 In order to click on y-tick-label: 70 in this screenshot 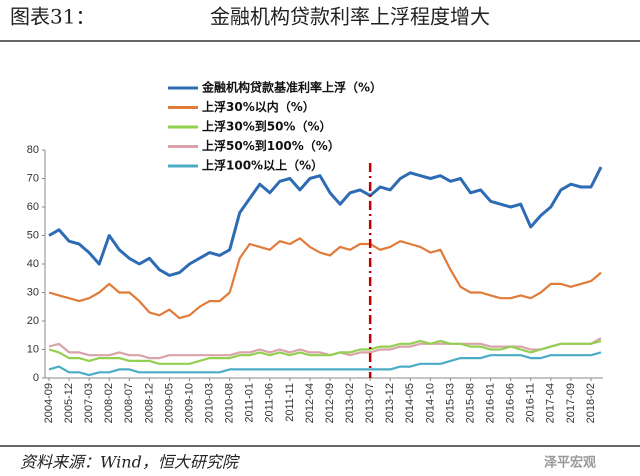, I will do `click(33, 178)`.